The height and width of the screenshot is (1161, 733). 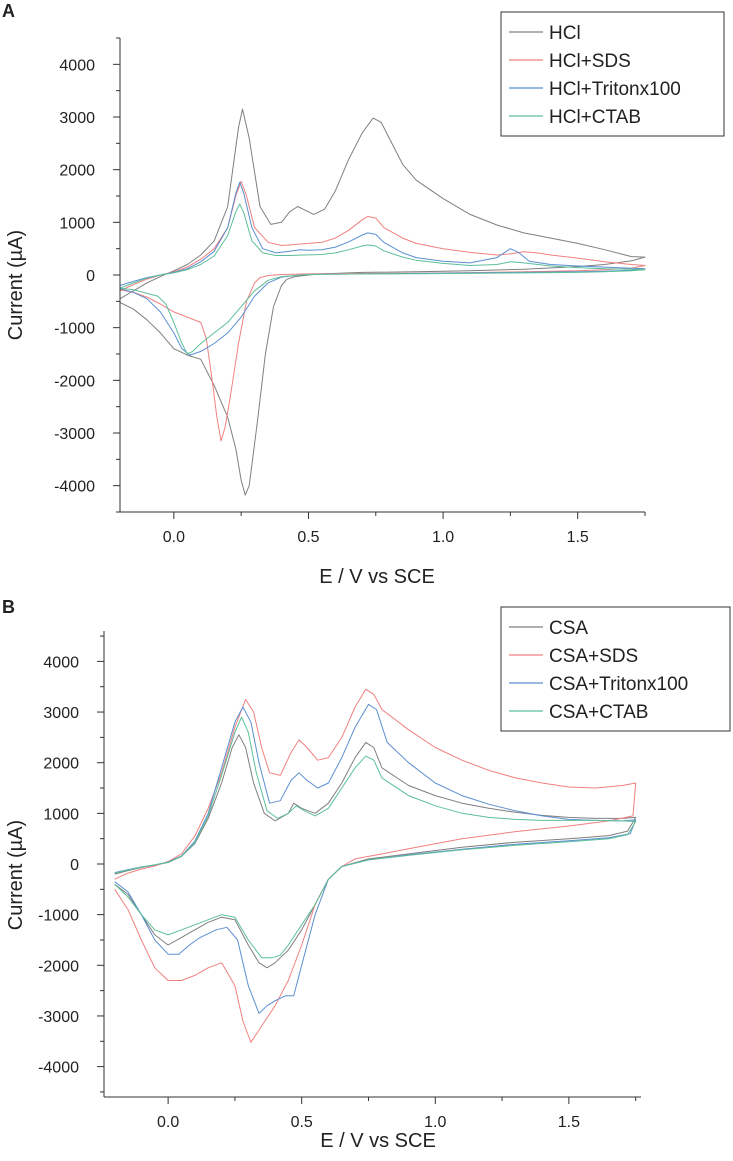 What do you see at coordinates (598, 712) in the screenshot?
I see `legend-label: CSA+CTAB` at bounding box center [598, 712].